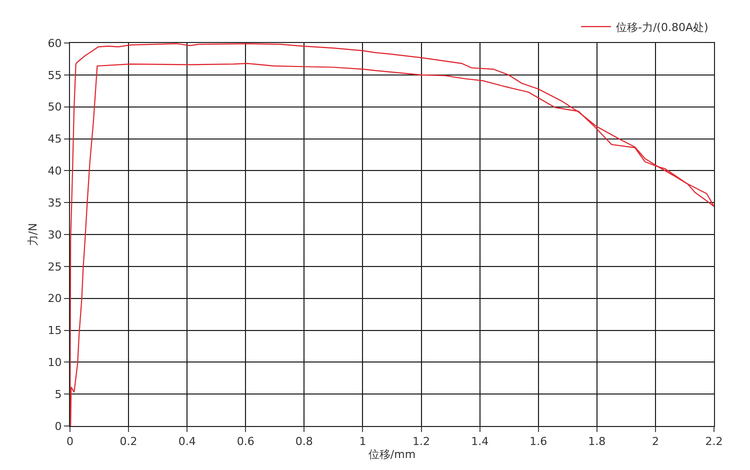 The width and height of the screenshot is (750, 470). I want to click on x-tick-label: 0.8, so click(304, 441).